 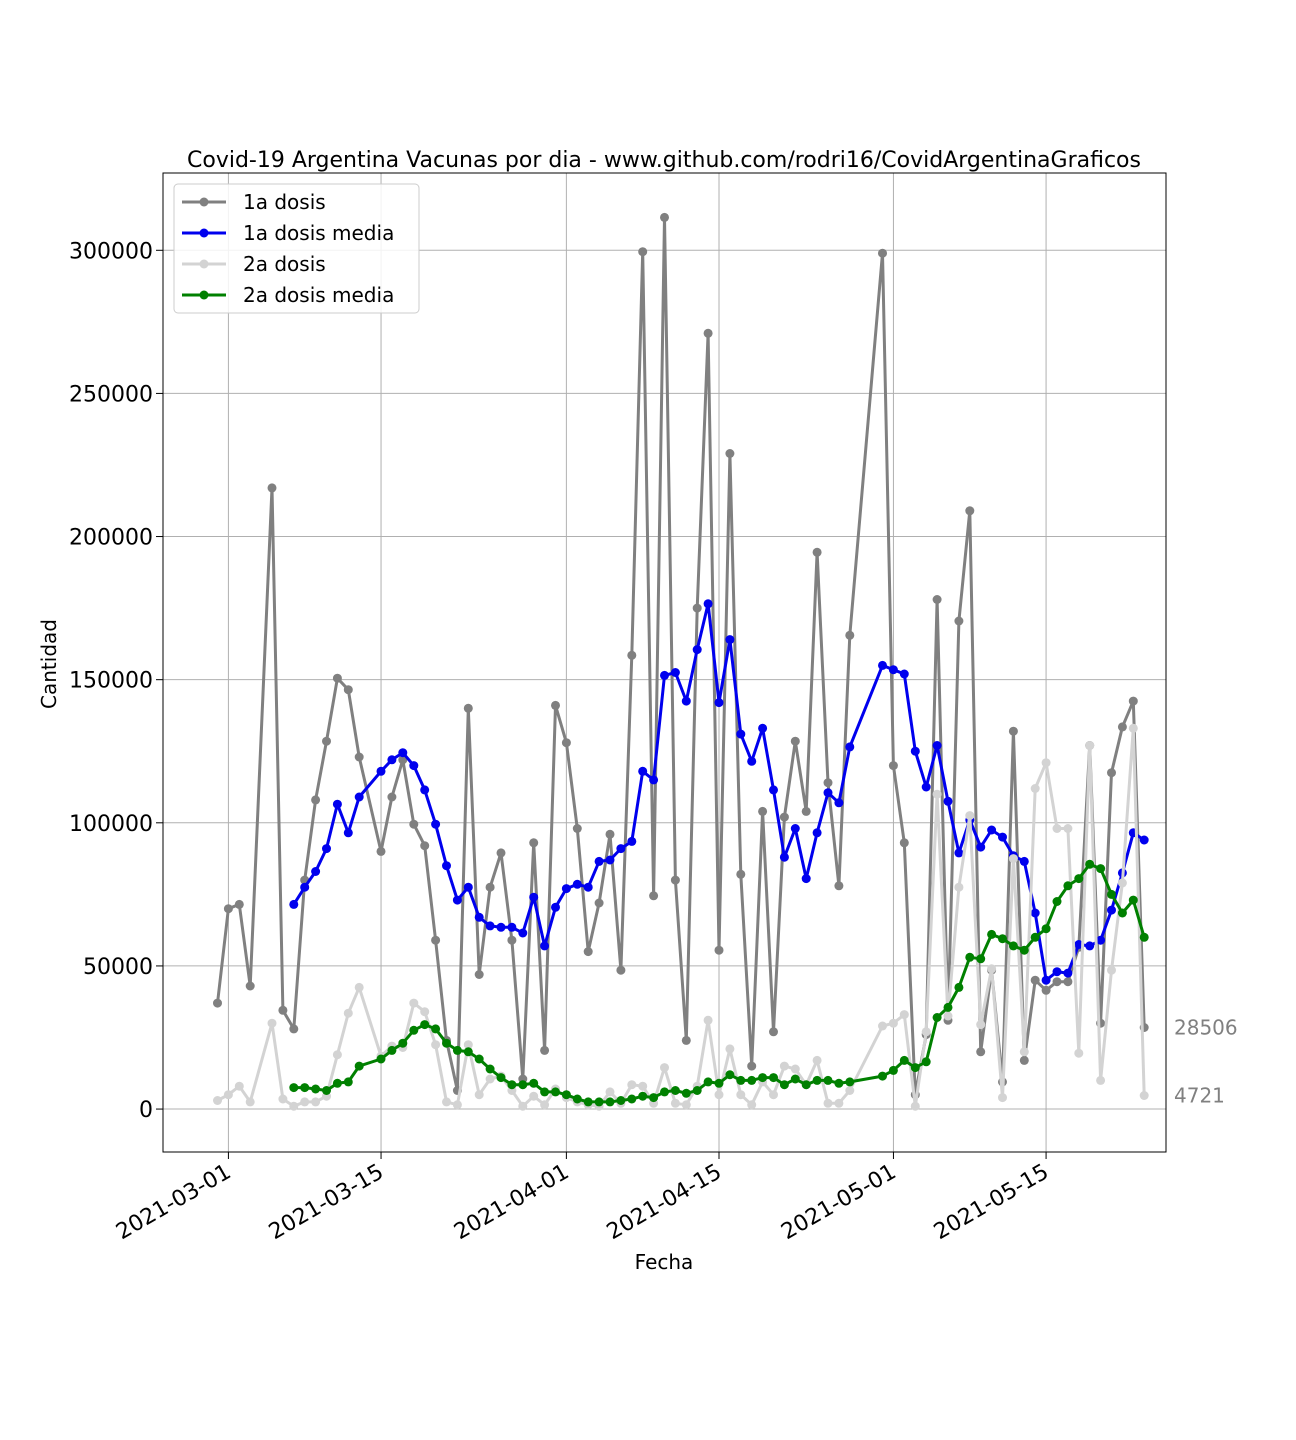 I want to click on legend-label: 2a dosis, so click(x=284, y=264).